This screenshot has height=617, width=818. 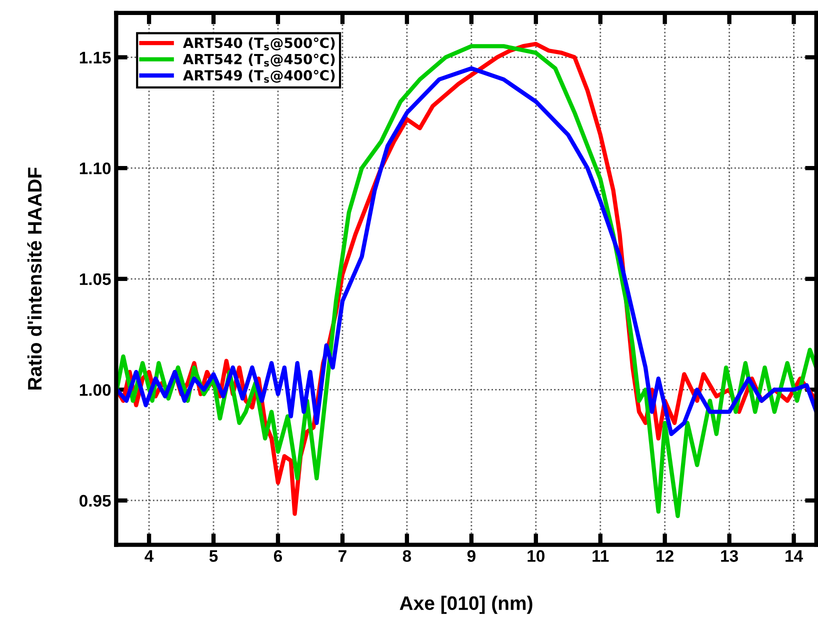 What do you see at coordinates (665, 556) in the screenshot?
I see `x-tick-label: 12` at bounding box center [665, 556].